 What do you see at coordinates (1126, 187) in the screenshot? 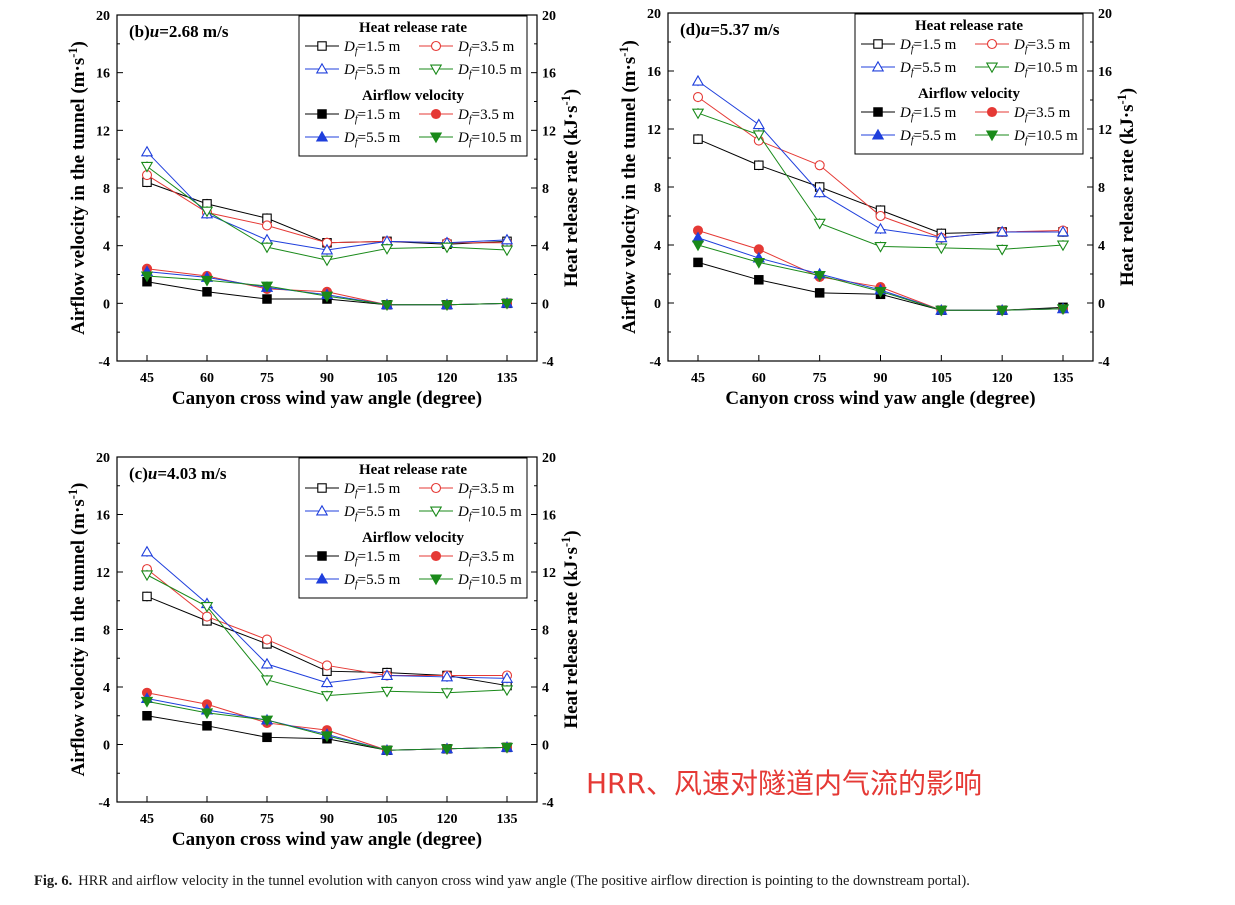
I see `y-axis-label-right: Heat release rate (kJ·s-1)` at bounding box center [1126, 187].